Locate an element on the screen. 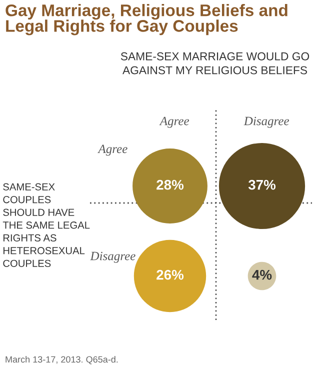 The height and width of the screenshot is (385, 318). series-label: Agree is located at coordinates (113, 150).